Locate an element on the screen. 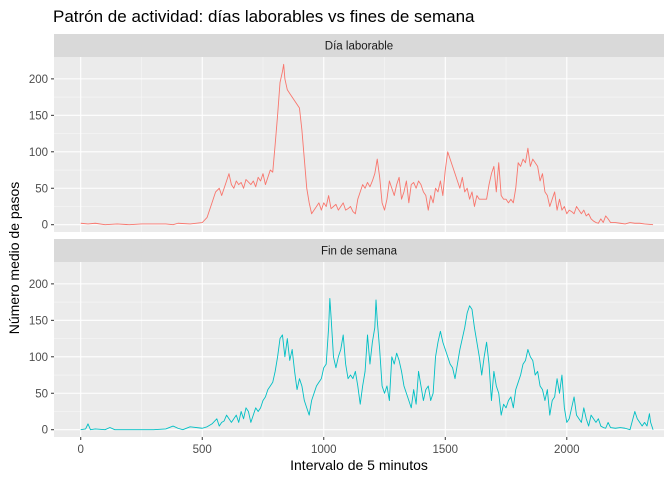 This screenshot has height=480, width=672. panel-strip-label: Día laborable is located at coordinates (359, 47).